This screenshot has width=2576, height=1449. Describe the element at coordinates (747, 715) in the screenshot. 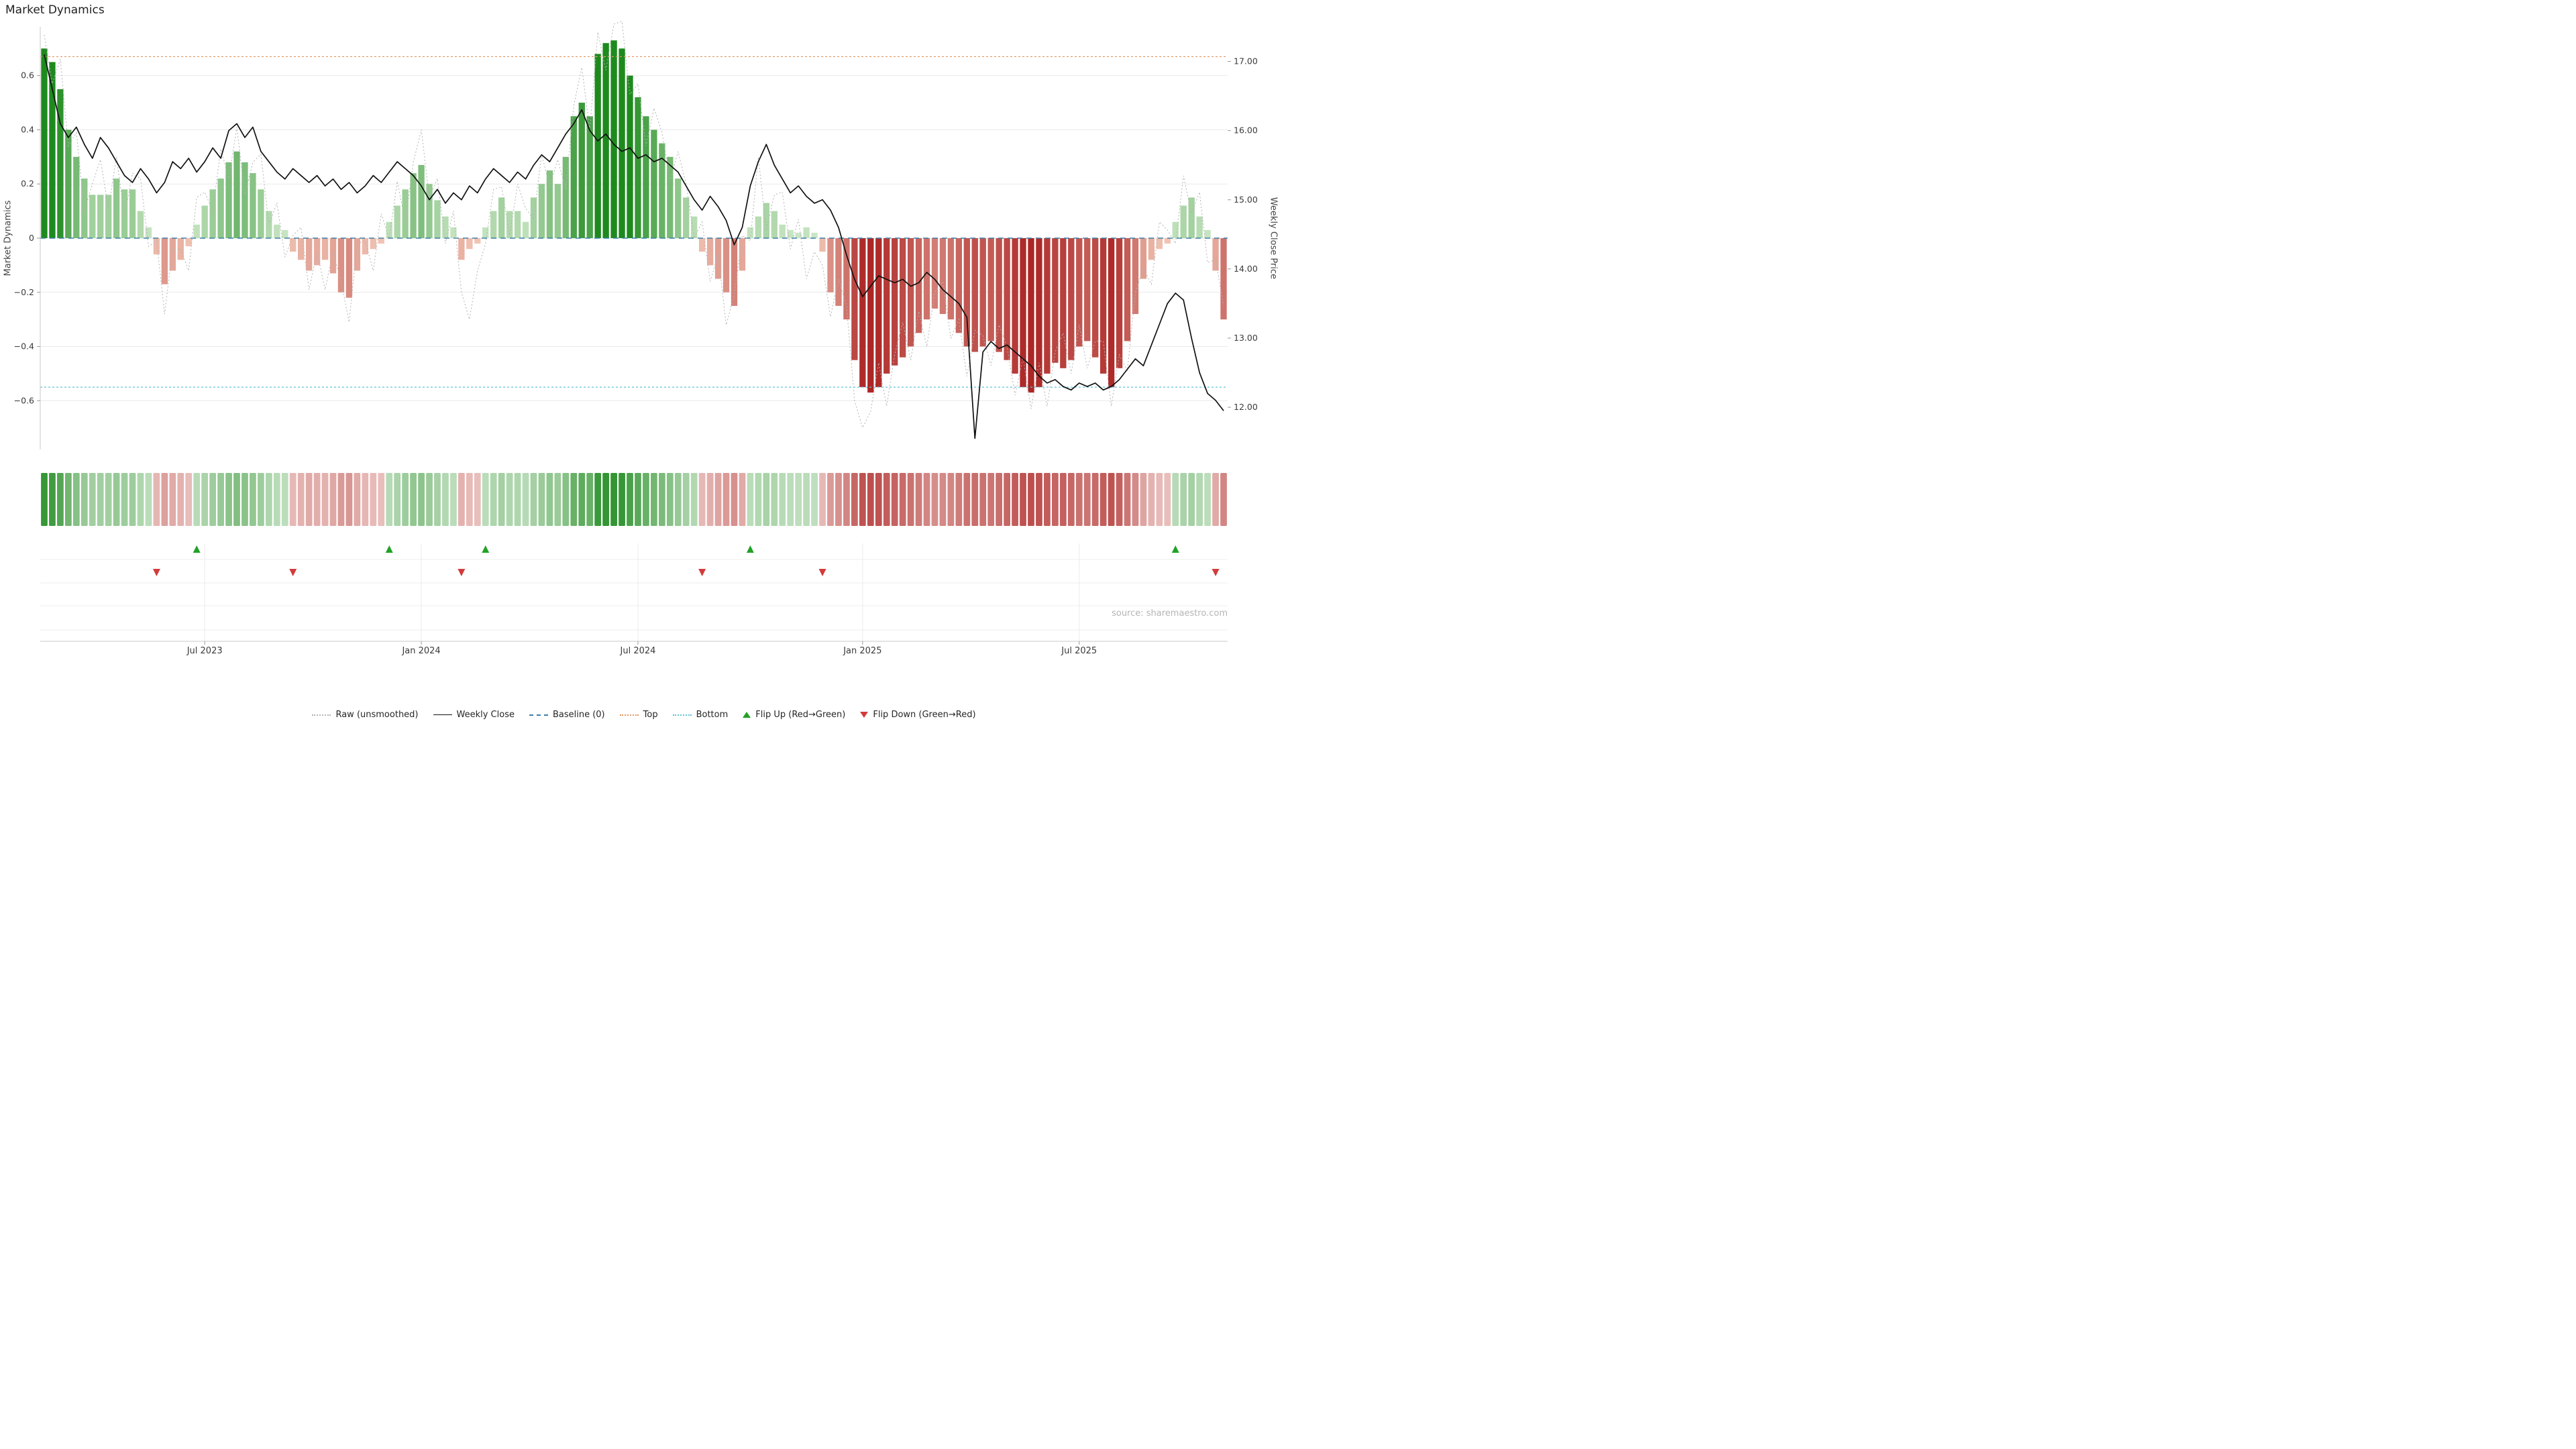

I see `flip-up-marker-swatch` at that location.